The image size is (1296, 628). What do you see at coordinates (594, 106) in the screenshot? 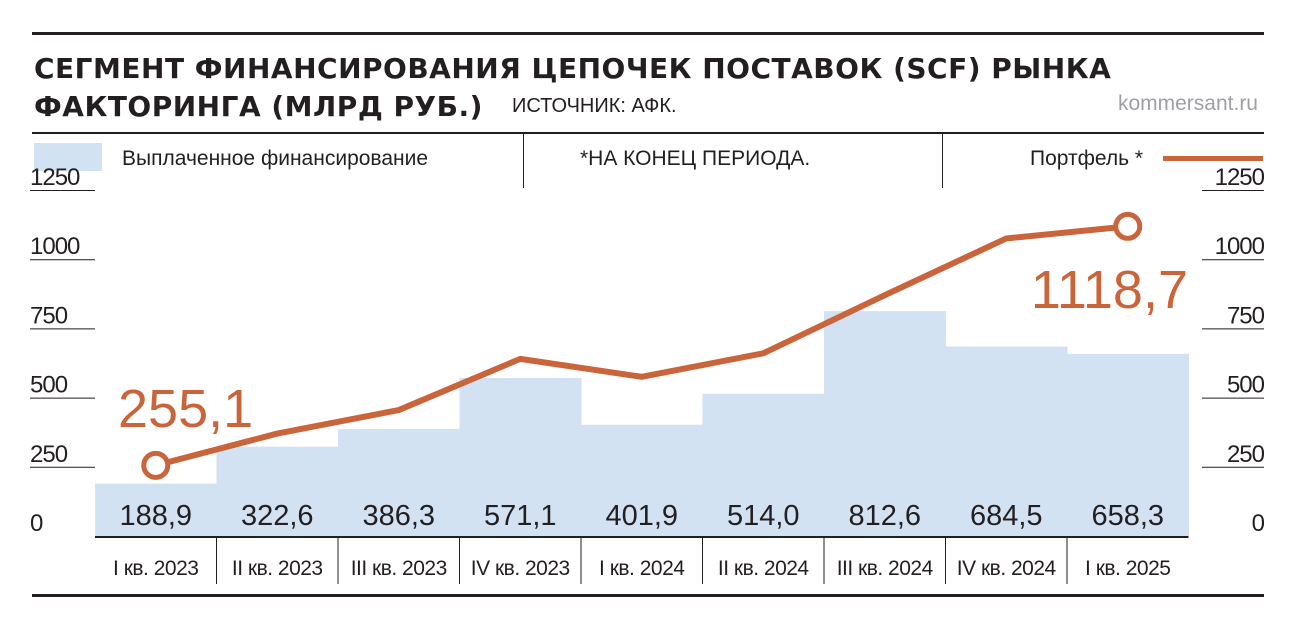
I see `source-note: ИСТОЧНИК: АФК.` at bounding box center [594, 106].